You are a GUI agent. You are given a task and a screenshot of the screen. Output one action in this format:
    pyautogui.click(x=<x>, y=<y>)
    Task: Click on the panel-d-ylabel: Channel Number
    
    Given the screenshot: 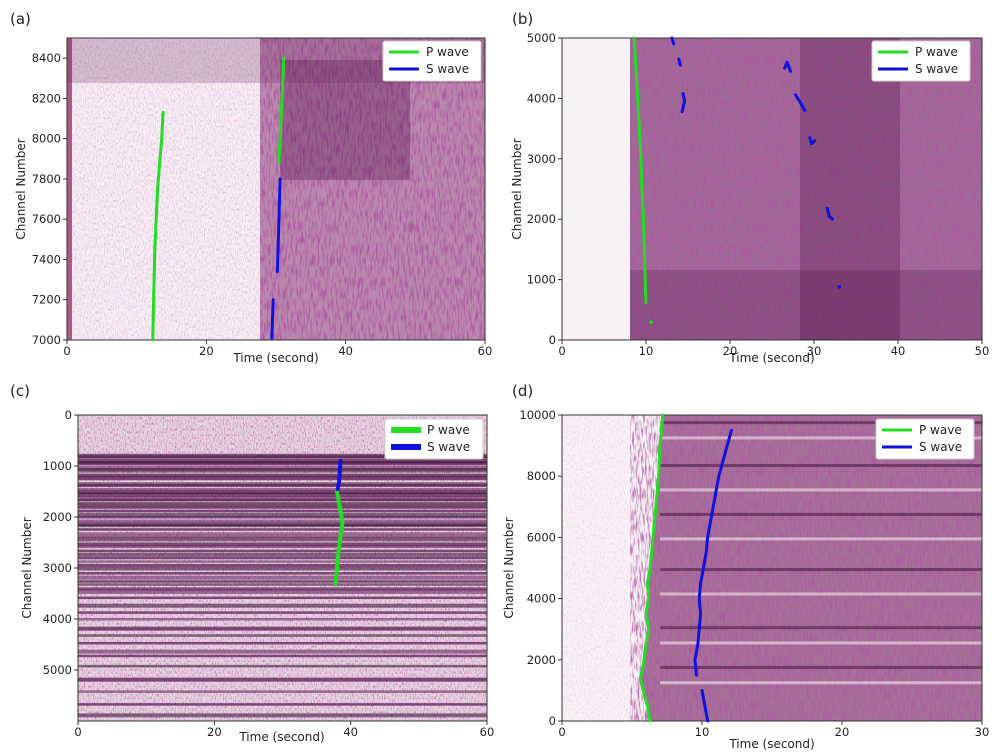 What is the action you would take?
    pyautogui.click(x=509, y=567)
    